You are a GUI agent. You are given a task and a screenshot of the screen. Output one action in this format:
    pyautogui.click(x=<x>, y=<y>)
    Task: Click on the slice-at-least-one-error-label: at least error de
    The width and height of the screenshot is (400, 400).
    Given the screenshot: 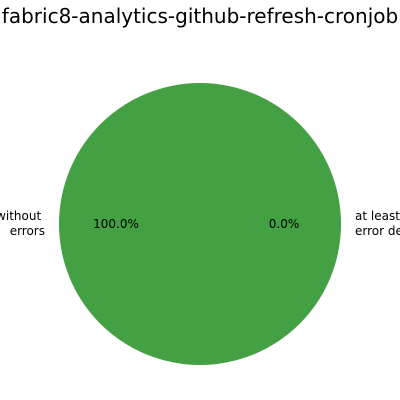 What is the action you would take?
    pyautogui.click(x=377, y=223)
    